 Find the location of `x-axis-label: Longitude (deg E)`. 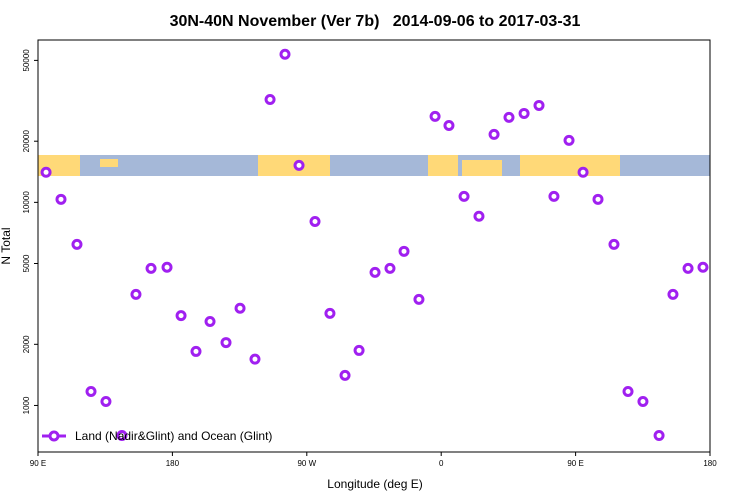

x-axis-label: Longitude (deg E) is located at coordinates (374, 484).